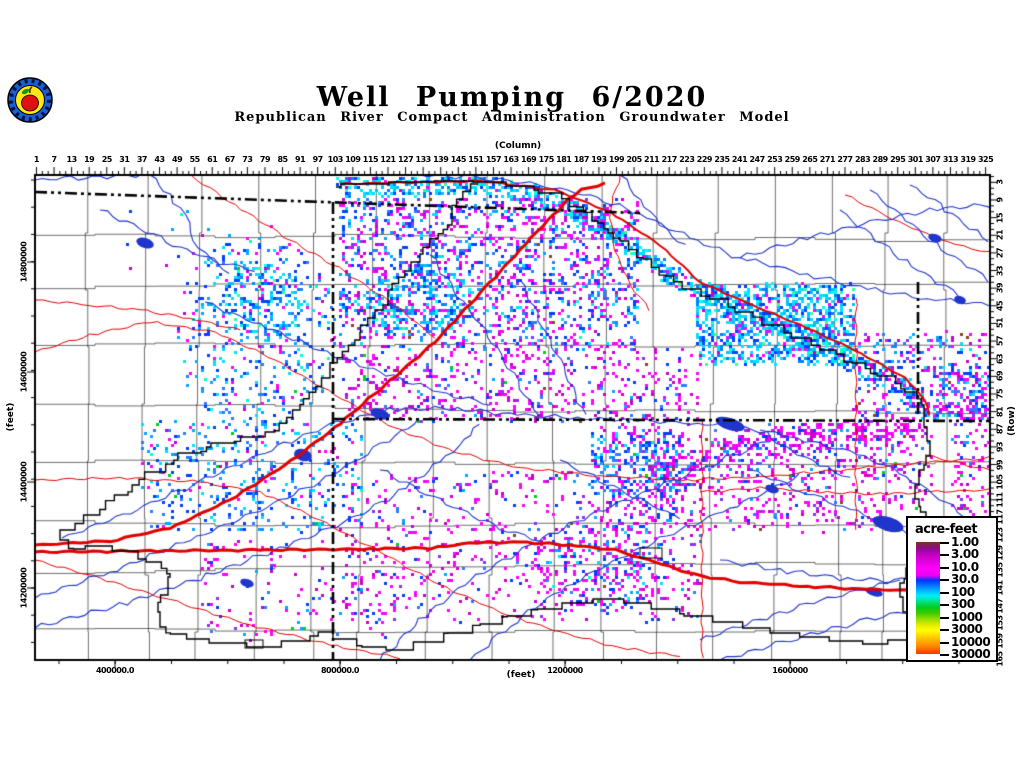  Describe the element at coordinates (353, 159) in the screenshot. I see `column-tick-label: 109` at that location.